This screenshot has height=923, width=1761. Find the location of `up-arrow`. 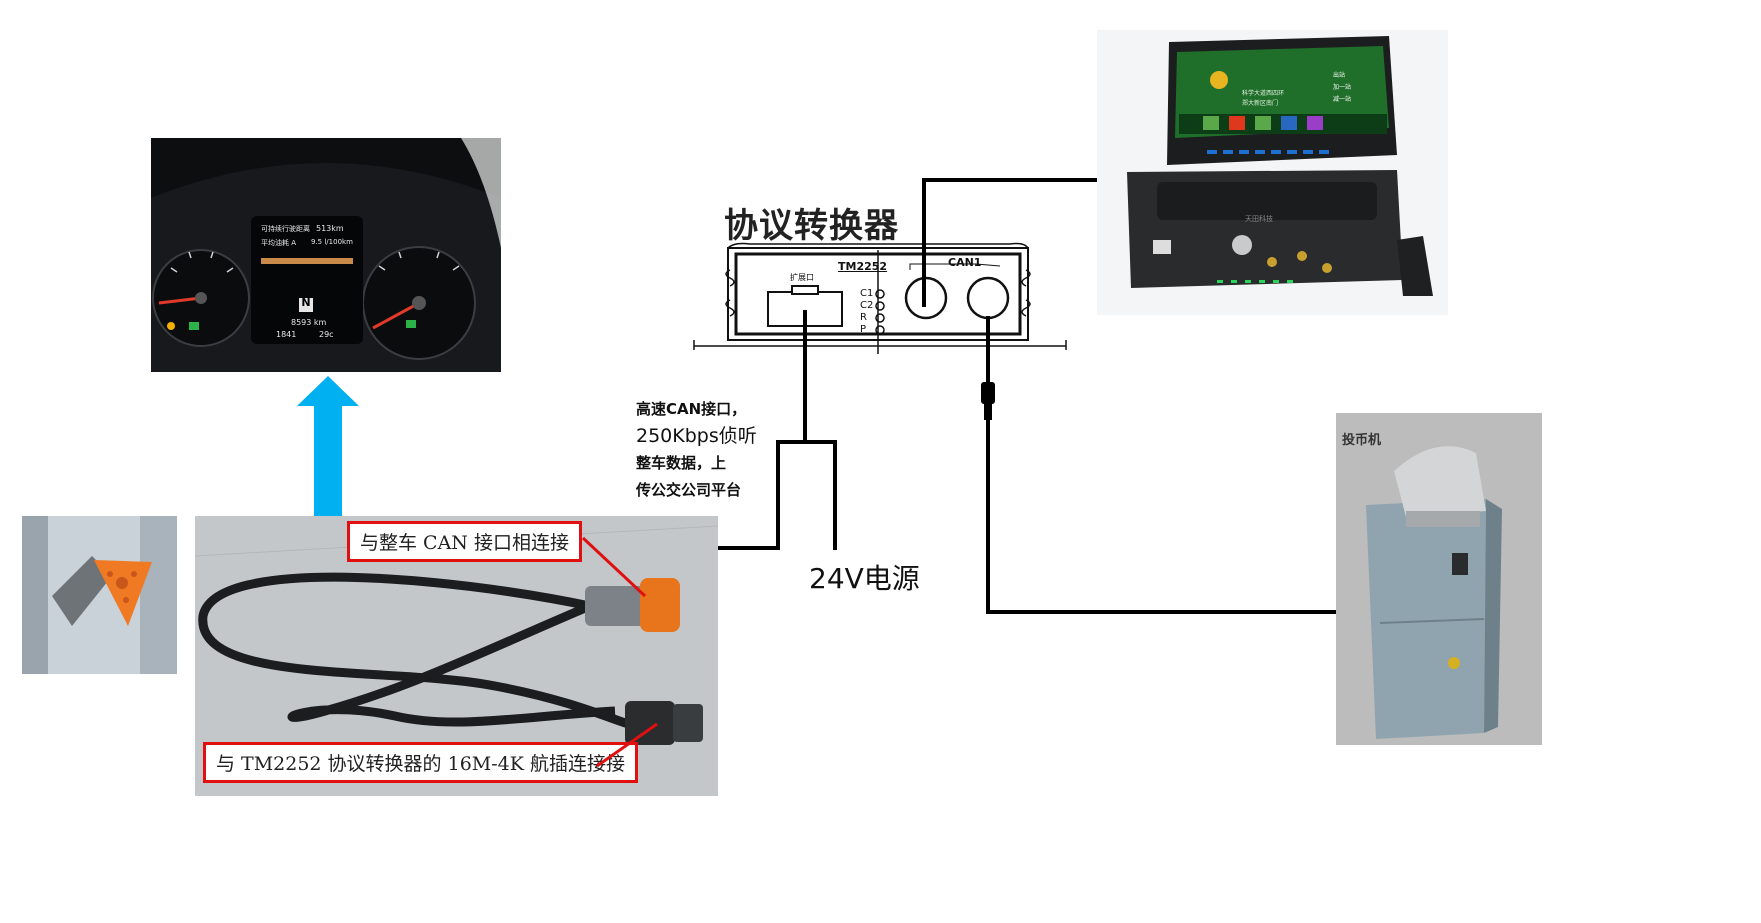

up-arrow is located at coordinates (328, 448).